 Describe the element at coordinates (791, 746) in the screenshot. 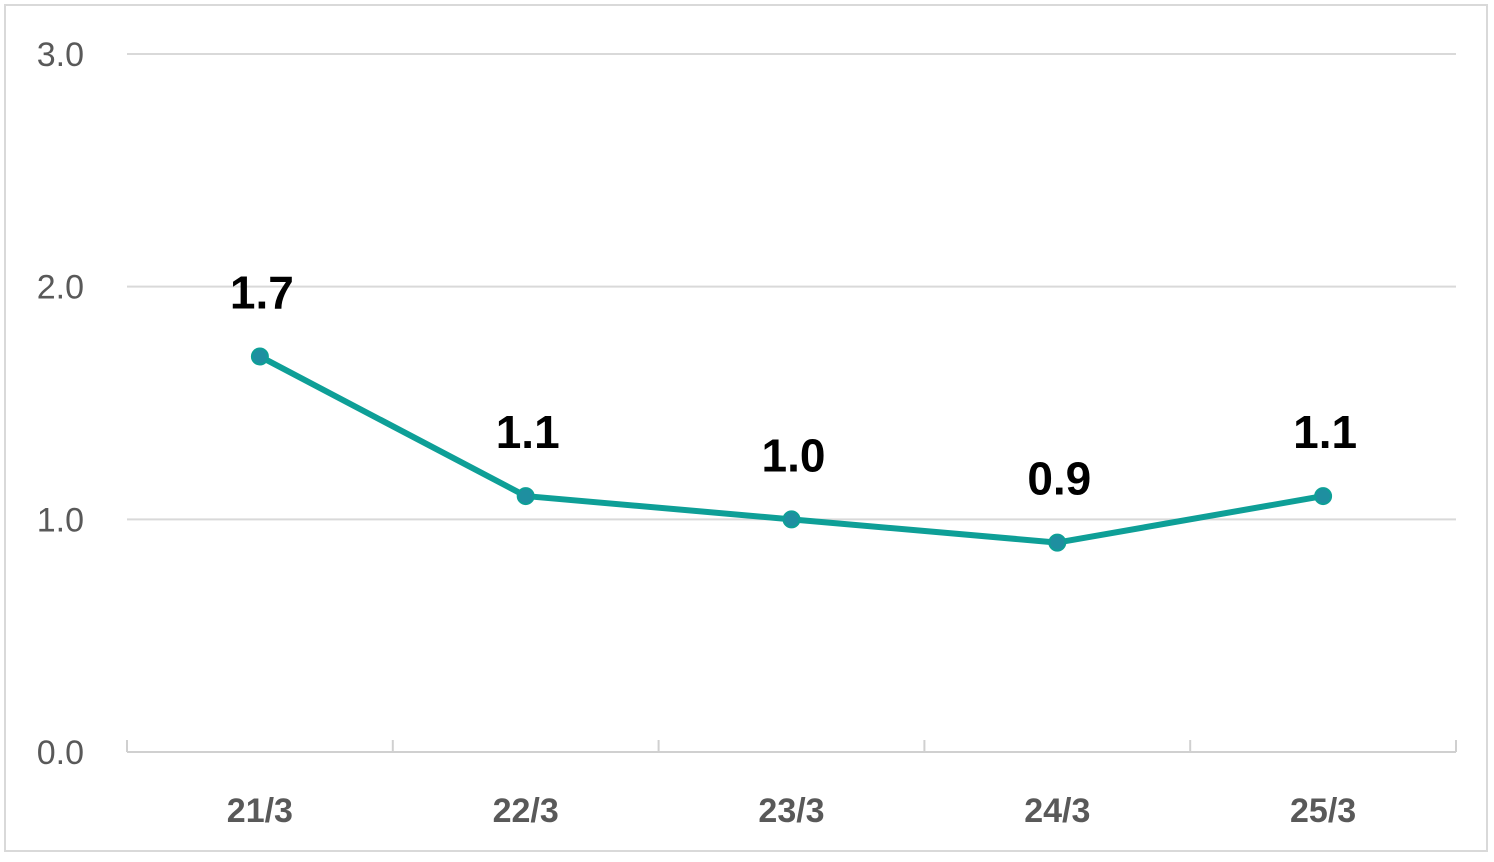

I see `x-axis` at that location.